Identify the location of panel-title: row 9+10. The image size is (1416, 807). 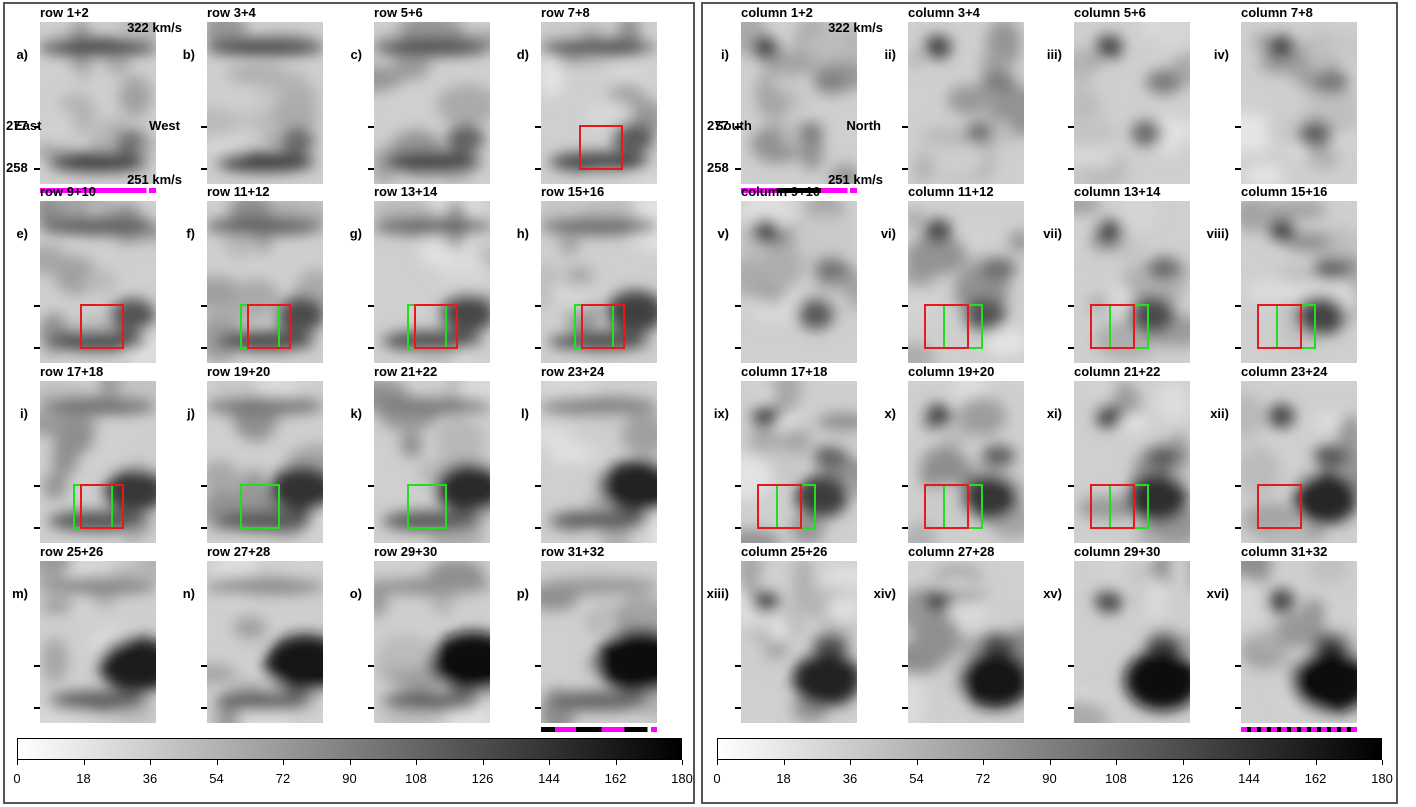
(68, 191).